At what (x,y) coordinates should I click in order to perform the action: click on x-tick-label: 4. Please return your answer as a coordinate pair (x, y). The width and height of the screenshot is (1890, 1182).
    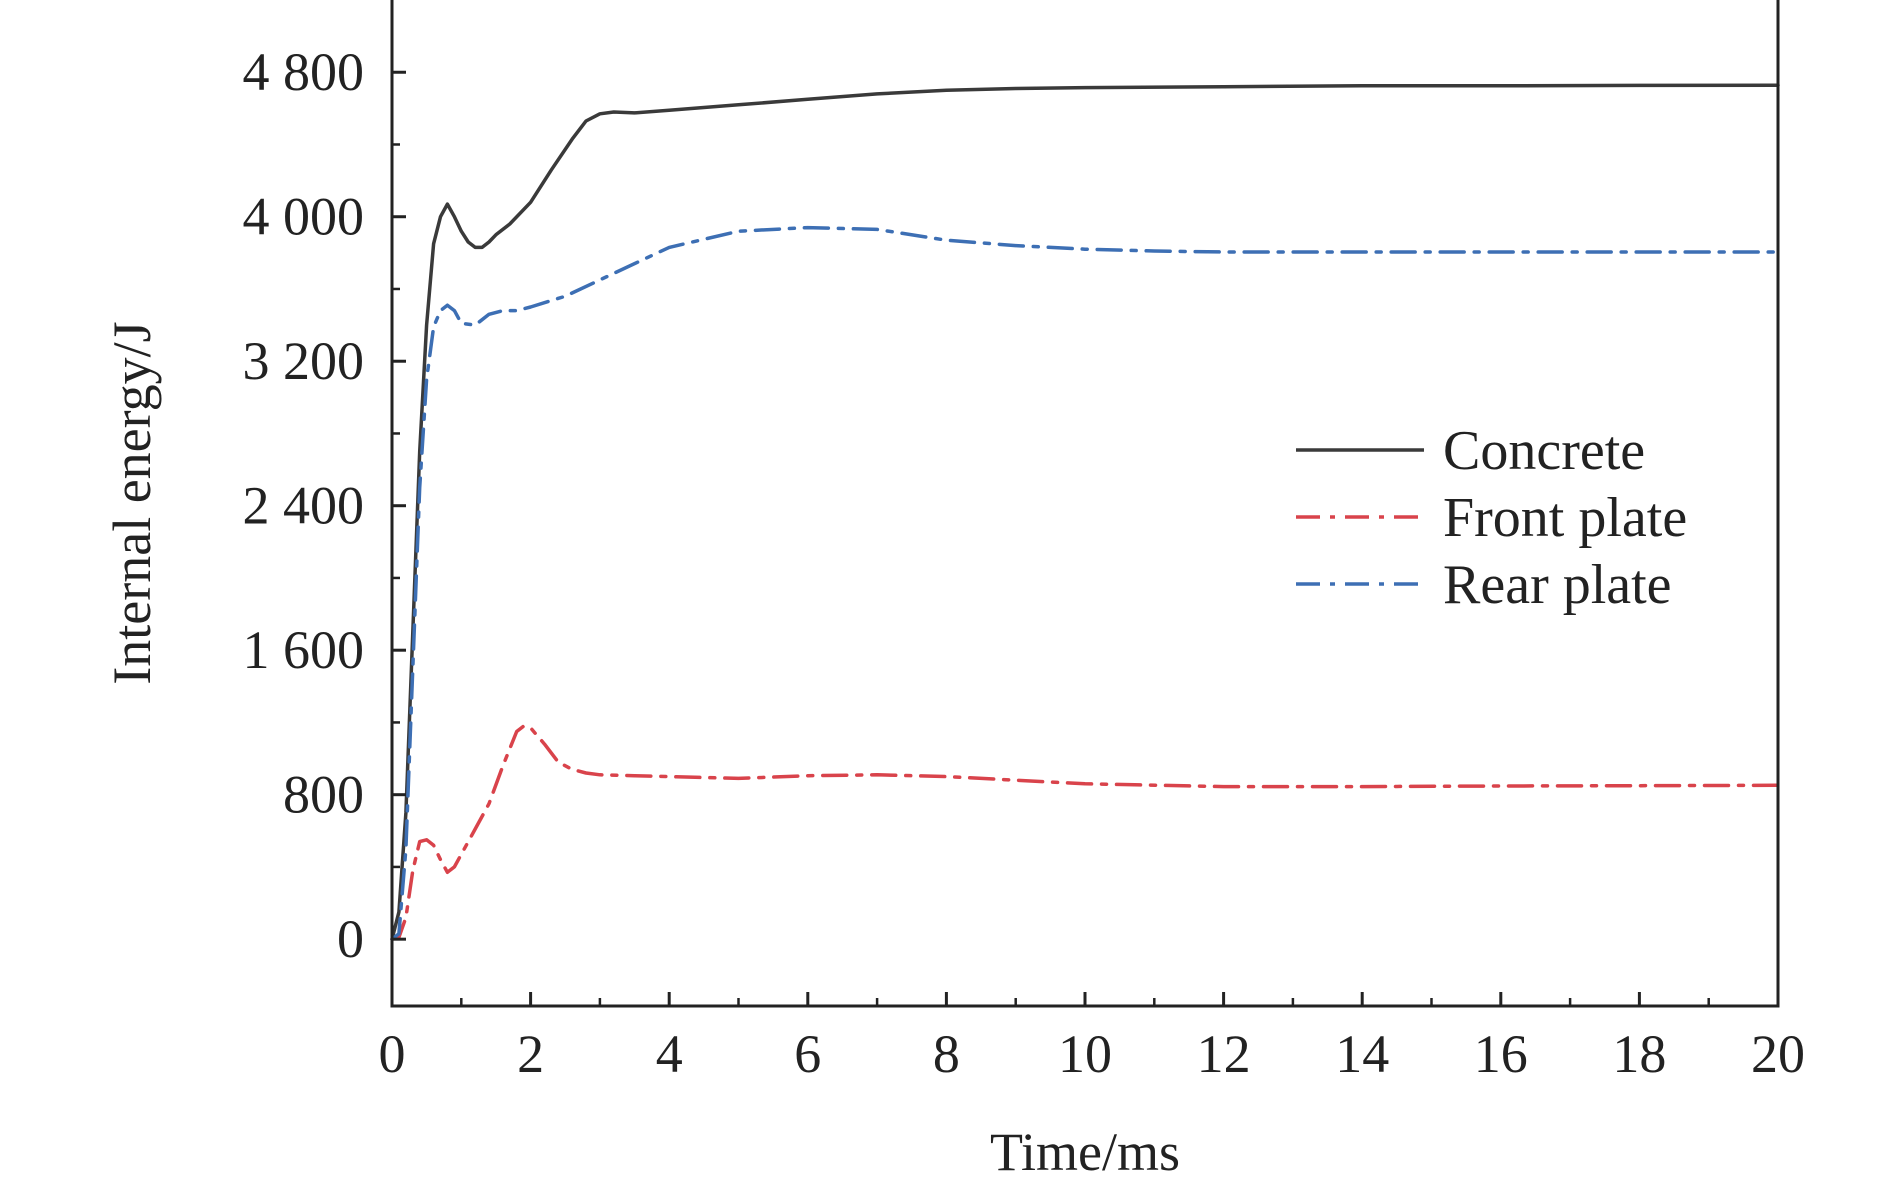
    Looking at the image, I should click on (669, 1054).